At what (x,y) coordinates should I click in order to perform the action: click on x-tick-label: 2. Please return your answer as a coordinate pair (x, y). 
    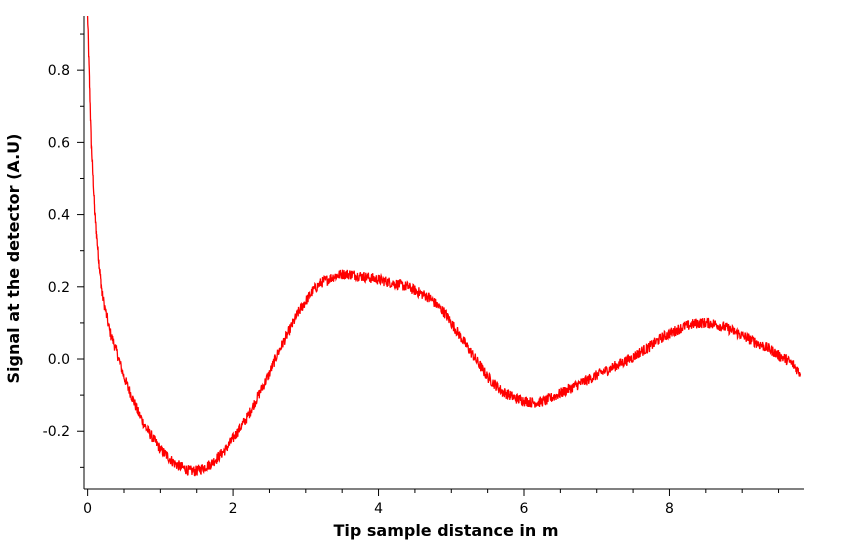
    Looking at the image, I should click on (233, 509).